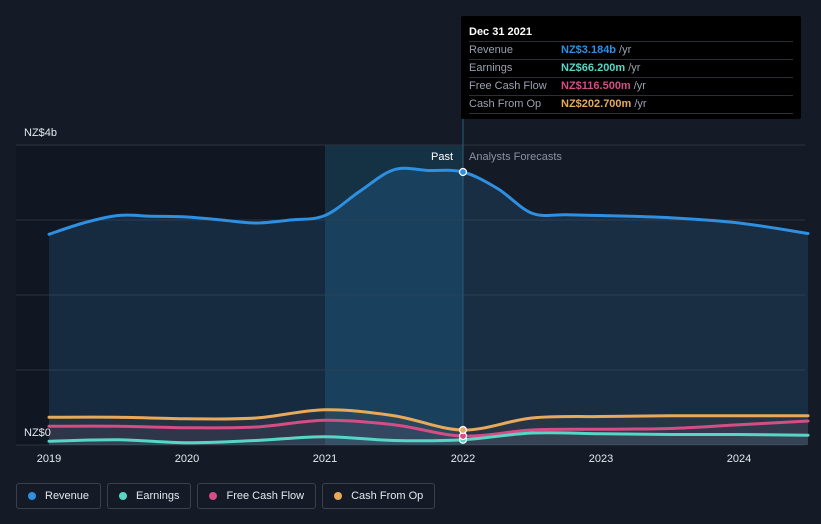 The height and width of the screenshot is (524, 821). Describe the element at coordinates (123, 496) in the screenshot. I see `legend-dot-earnings-icon` at that location.